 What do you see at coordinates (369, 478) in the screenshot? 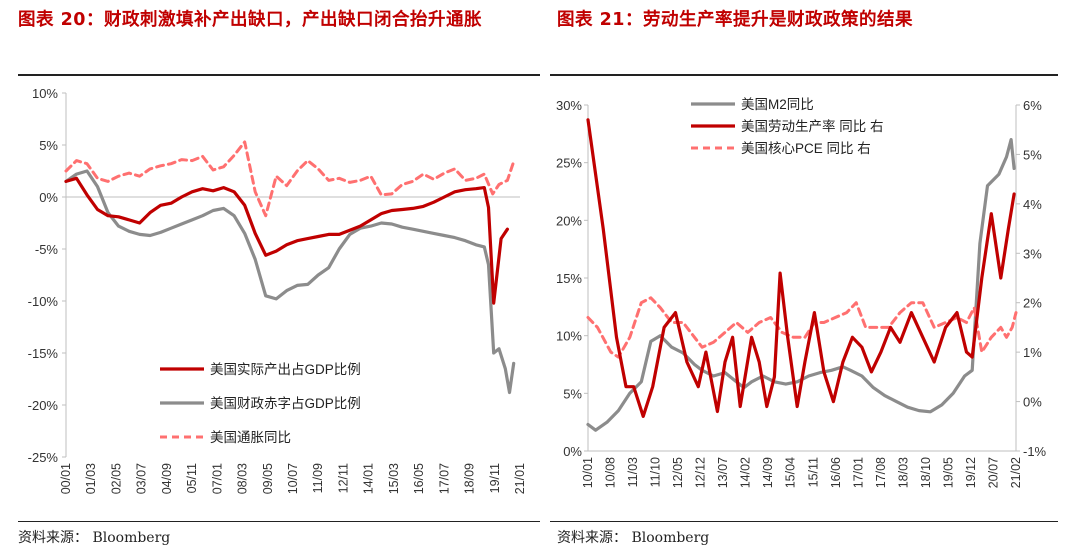
I see `left-x-tick-label: 14/01` at bounding box center [369, 478].